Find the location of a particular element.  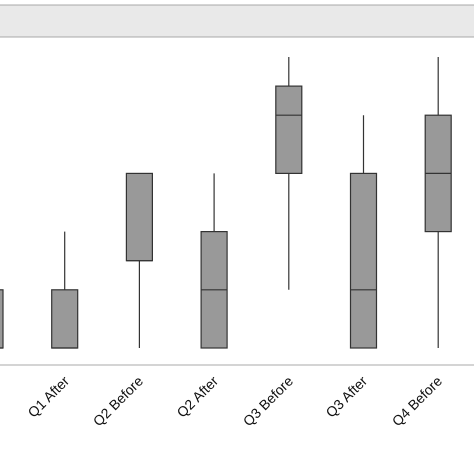

box-q3-before is located at coordinates (289, 173).